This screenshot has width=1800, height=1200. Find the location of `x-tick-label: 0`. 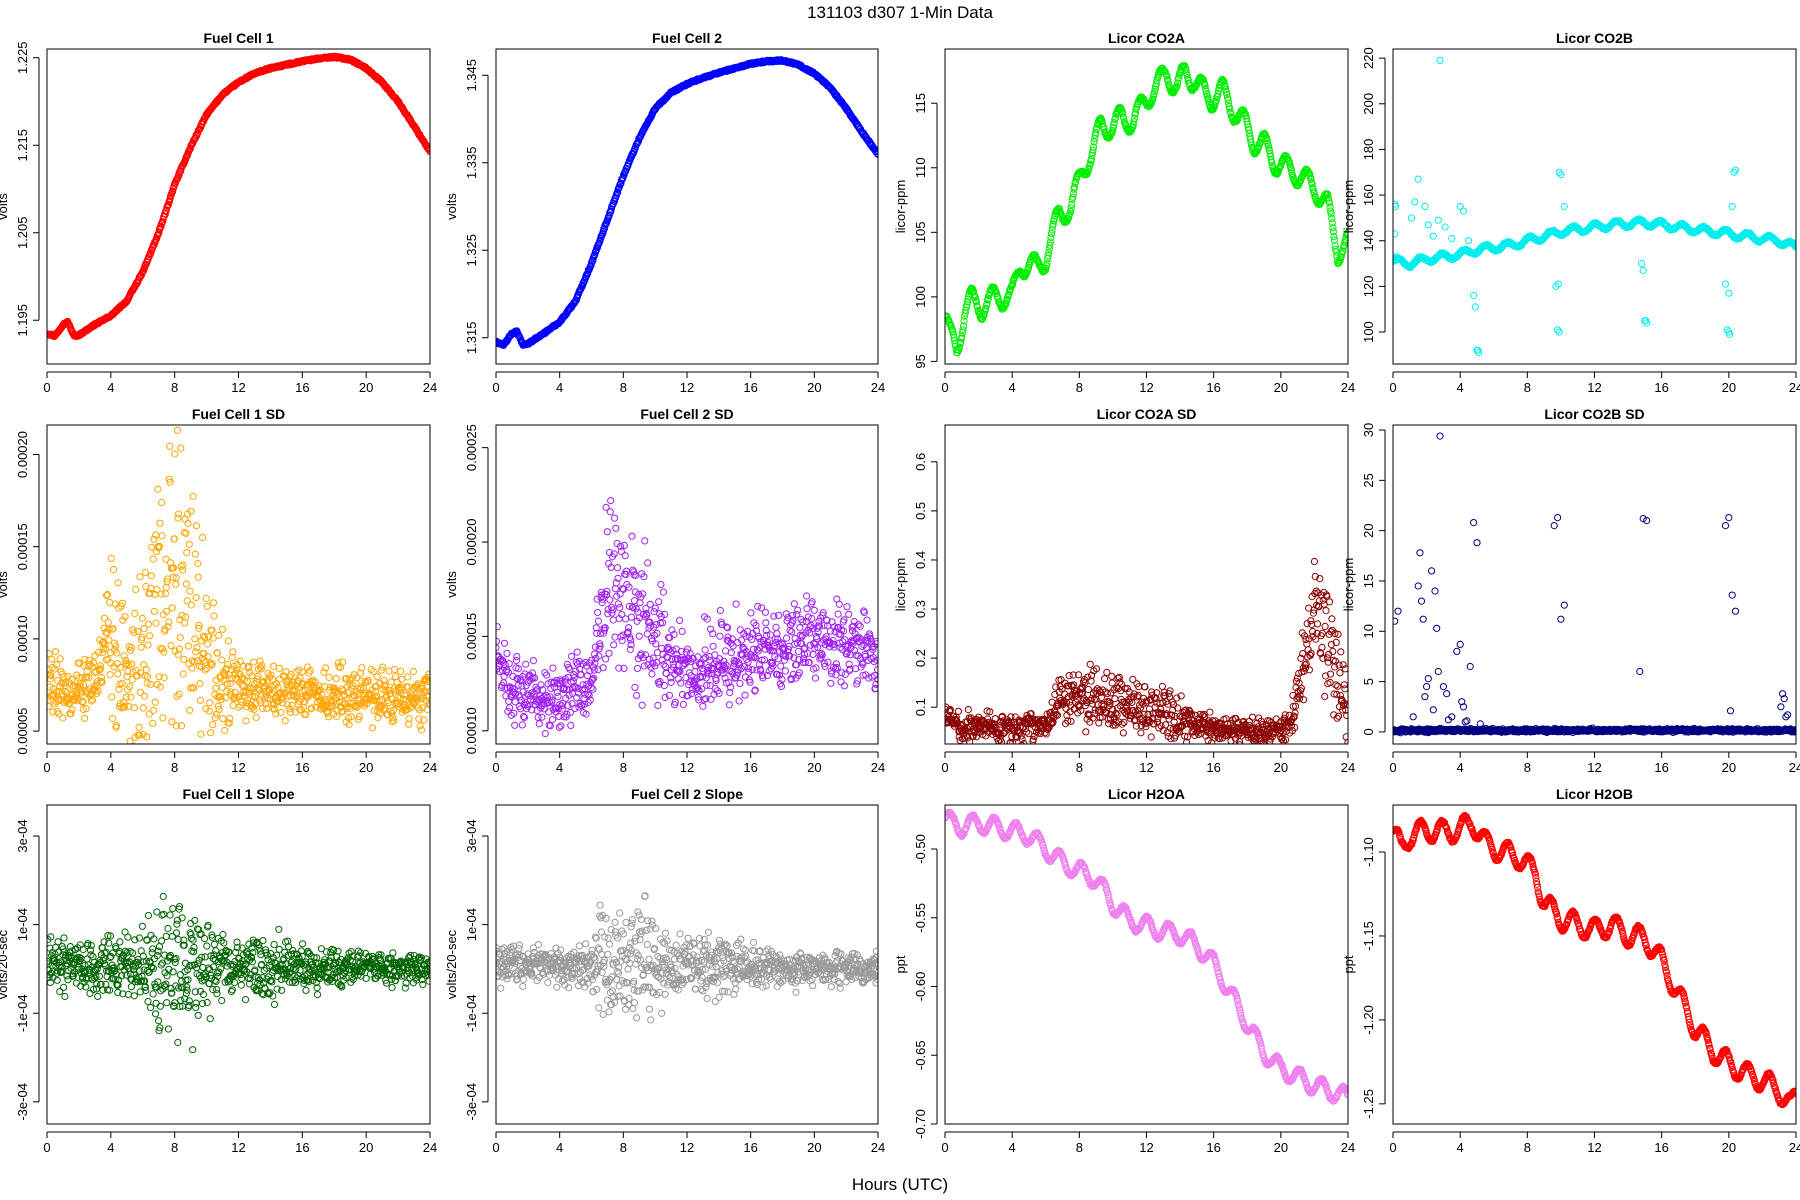

x-tick-label: 0 is located at coordinates (1392, 387).